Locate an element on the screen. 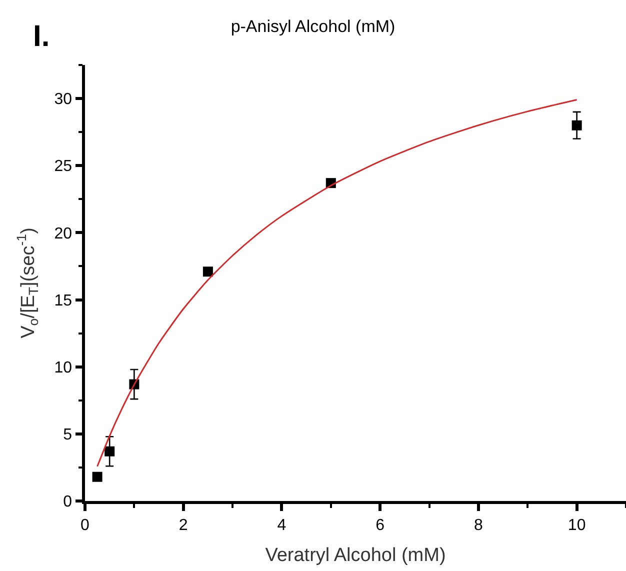 Image resolution: width=626 pixels, height=571 pixels. x-tick-label: 10 is located at coordinates (577, 525).